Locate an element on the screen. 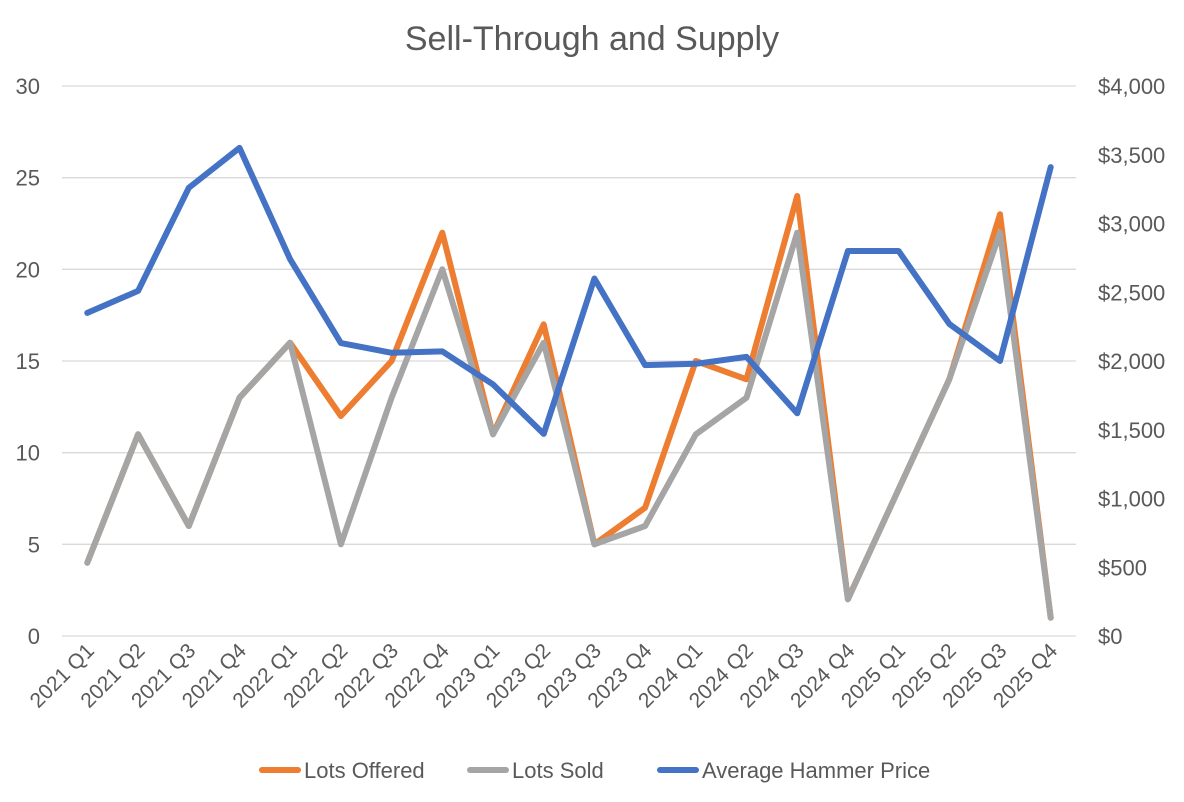 This screenshot has width=1184, height=802. left-tick-label: 15 is located at coordinates (28, 361).